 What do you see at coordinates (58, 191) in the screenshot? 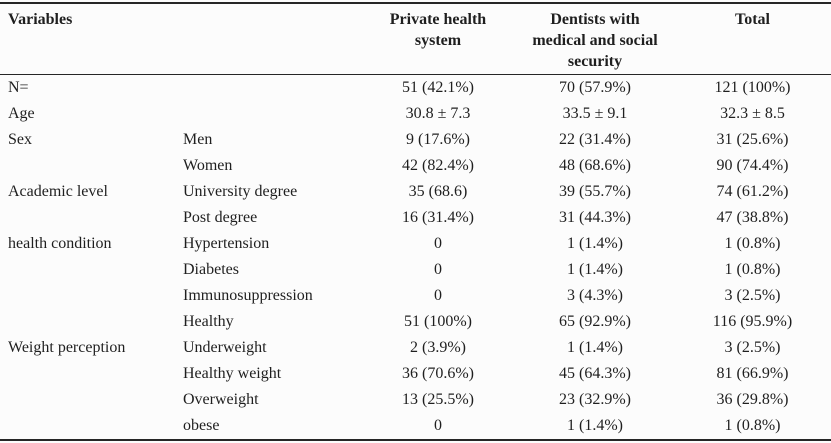
I see `row-group-label: Academic level` at bounding box center [58, 191].